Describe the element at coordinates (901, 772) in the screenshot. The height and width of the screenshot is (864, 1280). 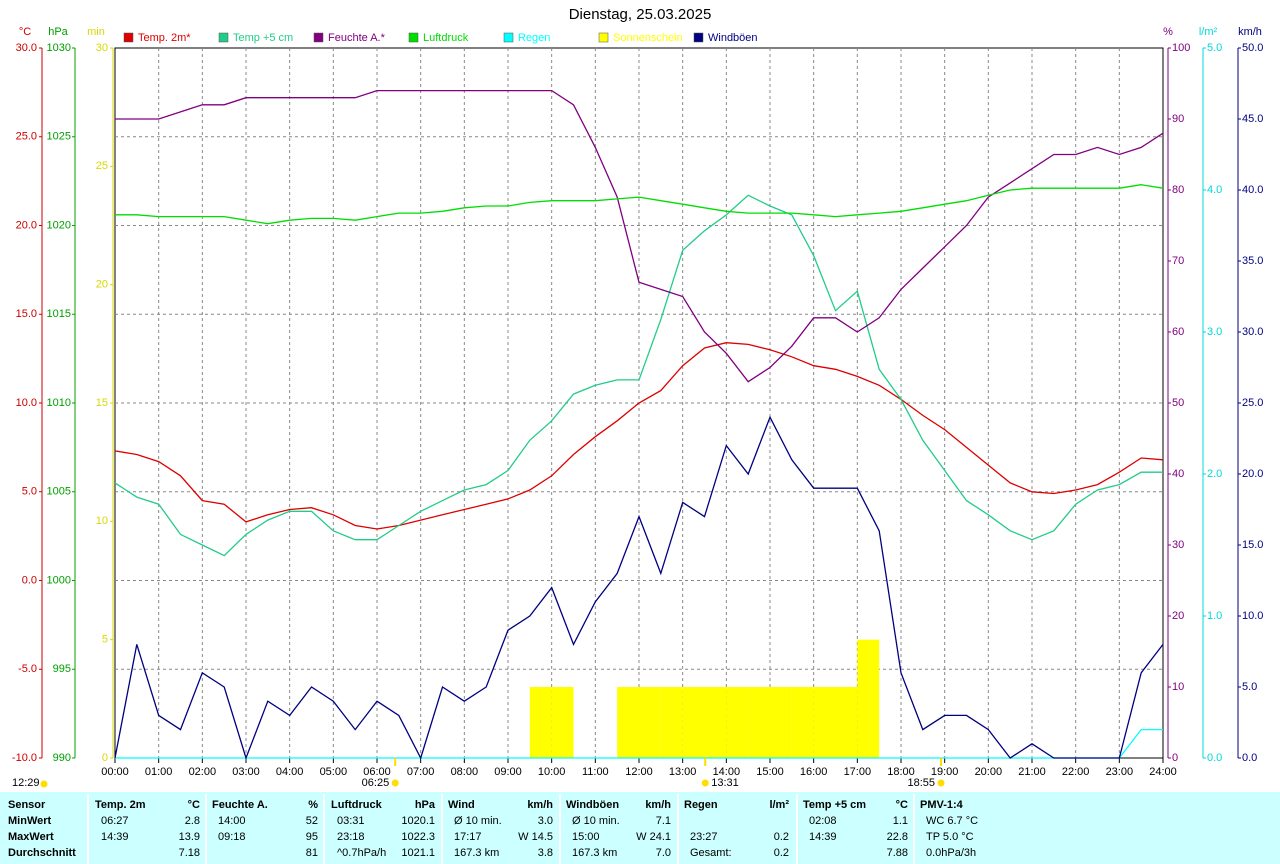
I see `x-tick-label: 18:00` at that location.